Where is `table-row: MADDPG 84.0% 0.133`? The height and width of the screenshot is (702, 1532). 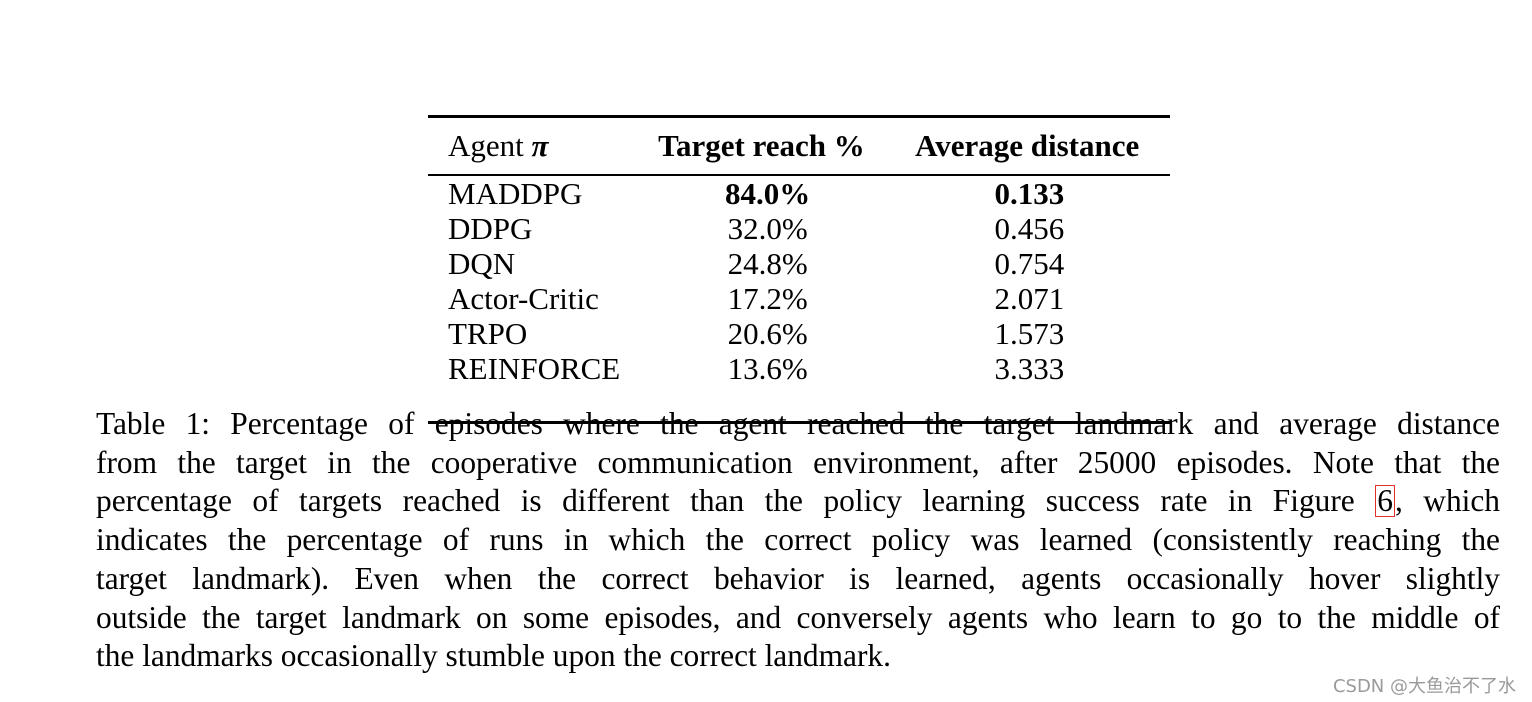
table-row: MADDPG 84.0% 0.133 is located at coordinates (799, 193).